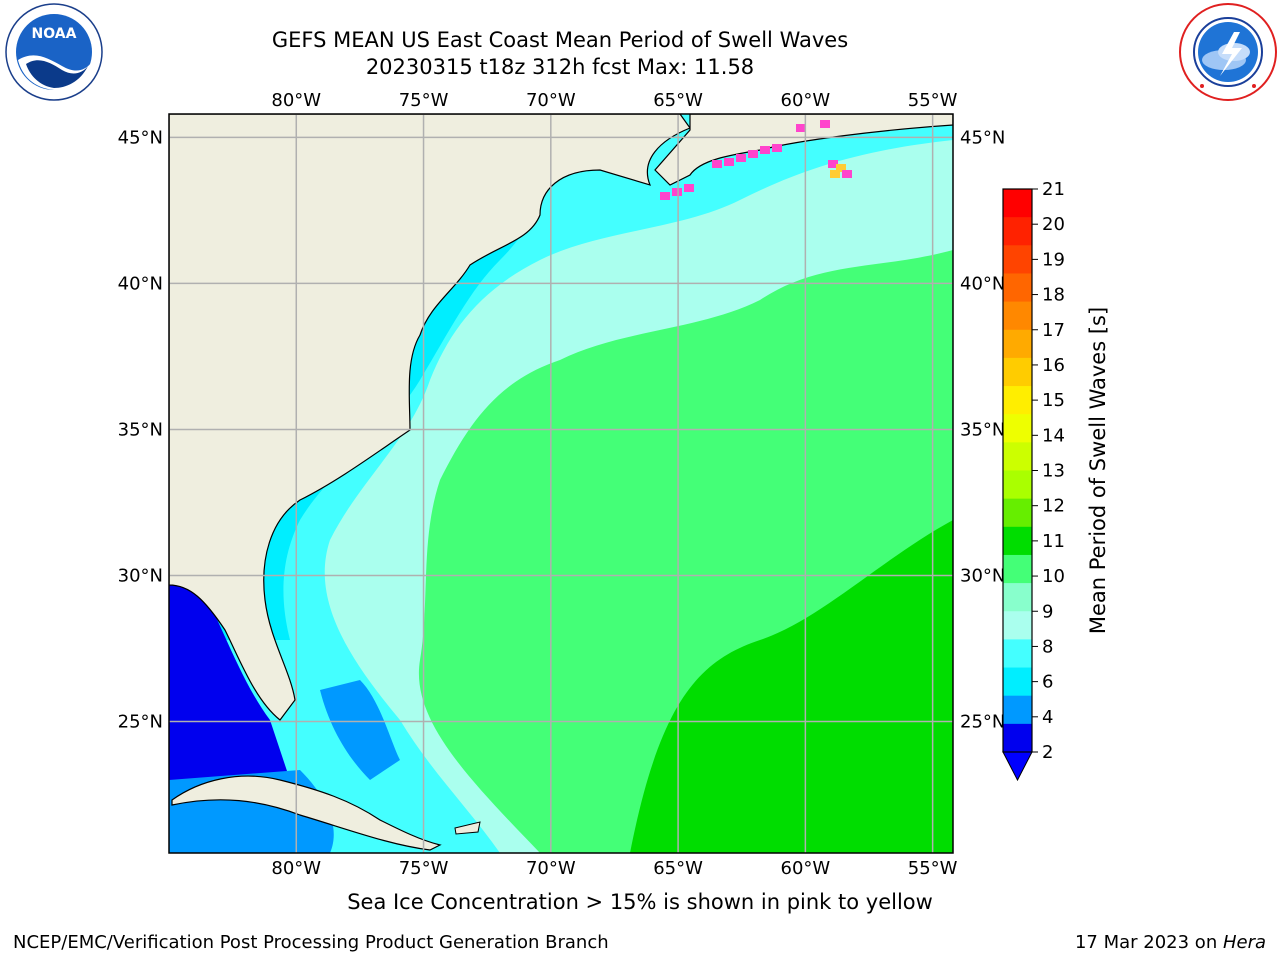 The image size is (1280, 960). I want to click on lon-tick-label-top: 65°W, so click(678, 100).